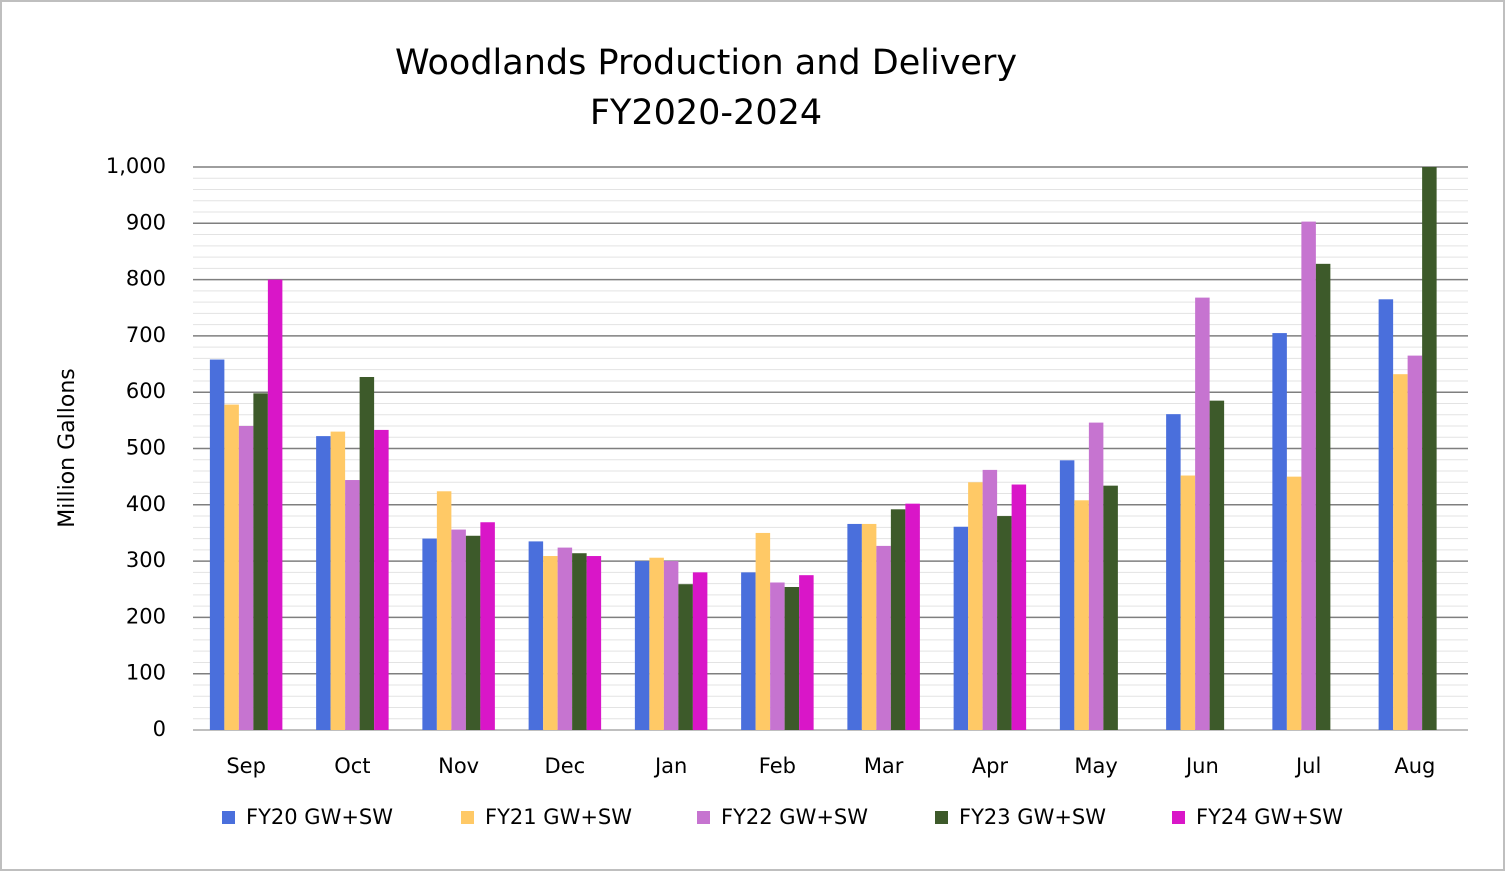 The height and width of the screenshot is (871, 1505). Describe the element at coordinates (1095, 766) in the screenshot. I see `x-tick-label: May` at that location.